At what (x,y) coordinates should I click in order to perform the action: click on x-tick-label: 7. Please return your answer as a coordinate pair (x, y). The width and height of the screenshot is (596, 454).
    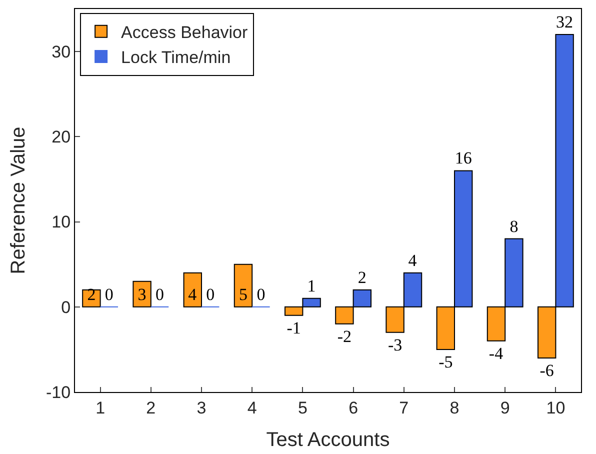
    Looking at the image, I should click on (404, 408).